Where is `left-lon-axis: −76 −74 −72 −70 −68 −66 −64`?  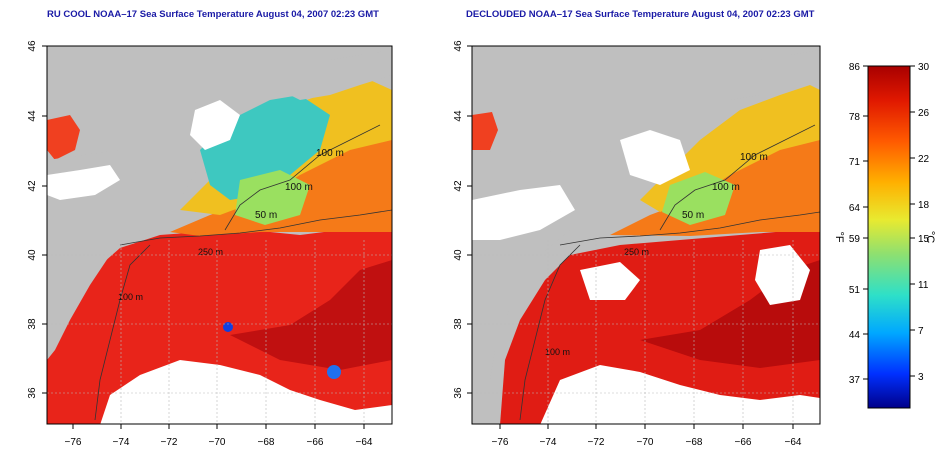
left-lon-axis: −76 −74 −72 −70 −68 −66 −64 is located at coordinates (219, 442).